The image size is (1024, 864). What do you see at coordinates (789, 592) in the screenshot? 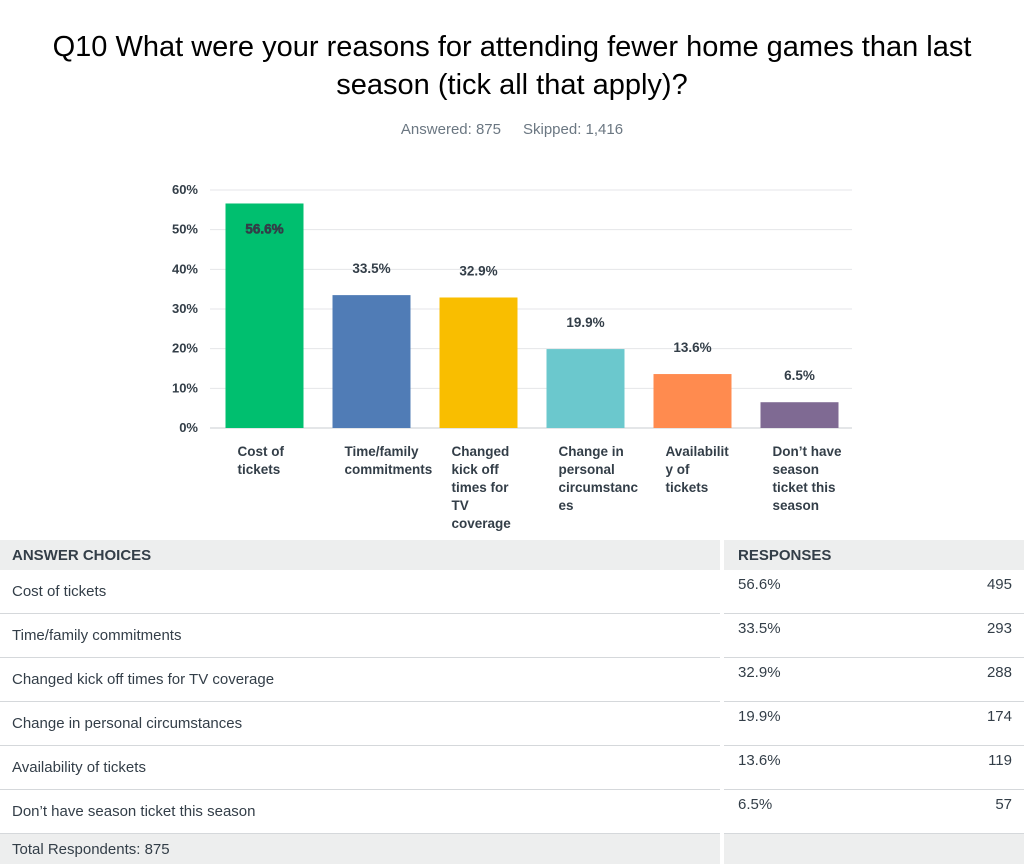
I see `row-percent: 56.6%` at bounding box center [789, 592].